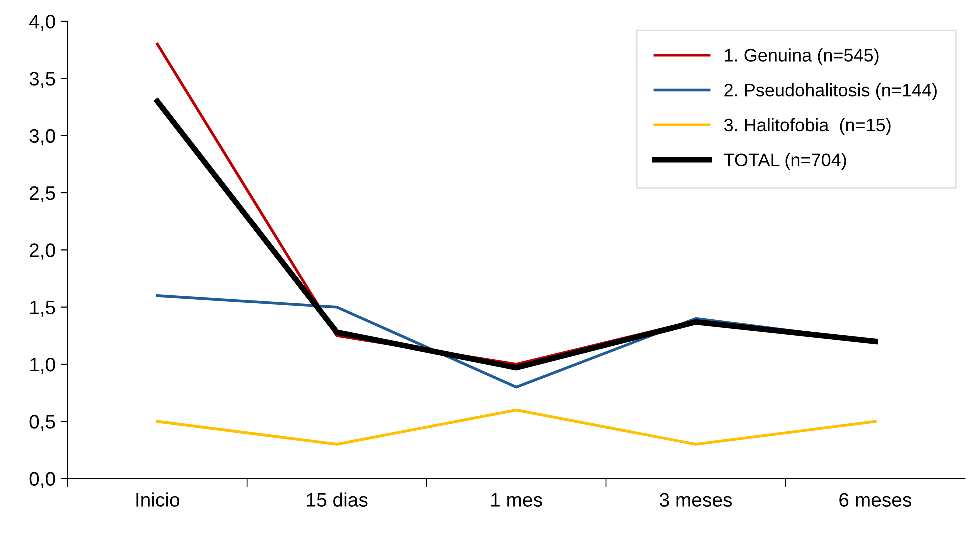 This screenshot has height=538, width=970. What do you see at coordinates (802, 57) in the screenshot?
I see `legend-label: 1. Genuina (n=545)` at bounding box center [802, 57].